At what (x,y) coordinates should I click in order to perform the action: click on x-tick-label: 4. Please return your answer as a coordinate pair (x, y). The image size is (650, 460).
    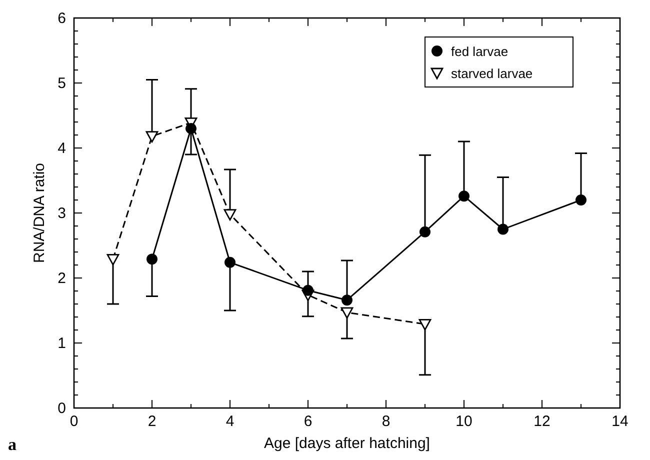
    Looking at the image, I should click on (230, 421).